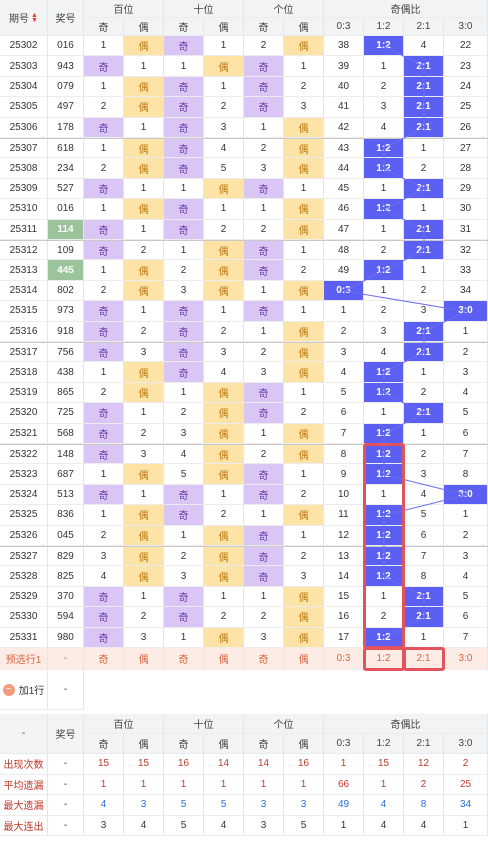  I want to click on predict-option: 3:0, so click(466, 659).